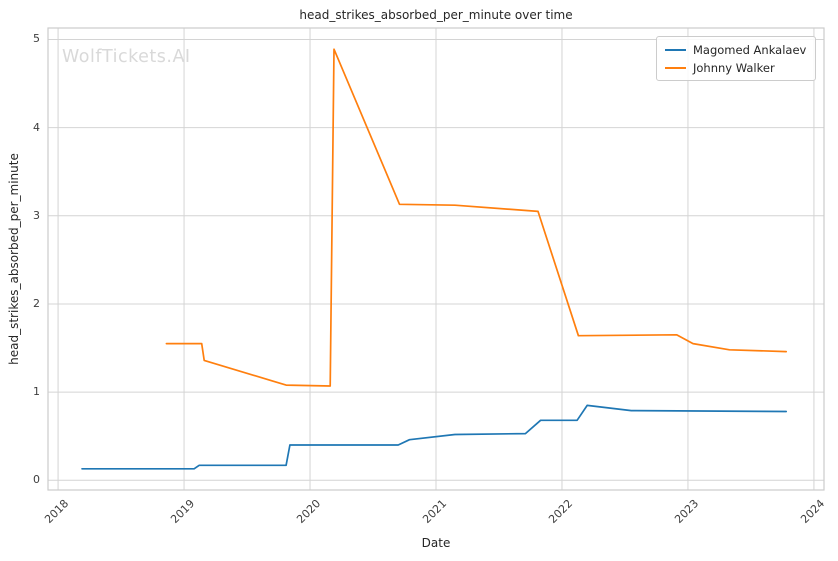 Image resolution: width=838 pixels, height=561 pixels. I want to click on legend-label: Johnny Walker, so click(734, 67).